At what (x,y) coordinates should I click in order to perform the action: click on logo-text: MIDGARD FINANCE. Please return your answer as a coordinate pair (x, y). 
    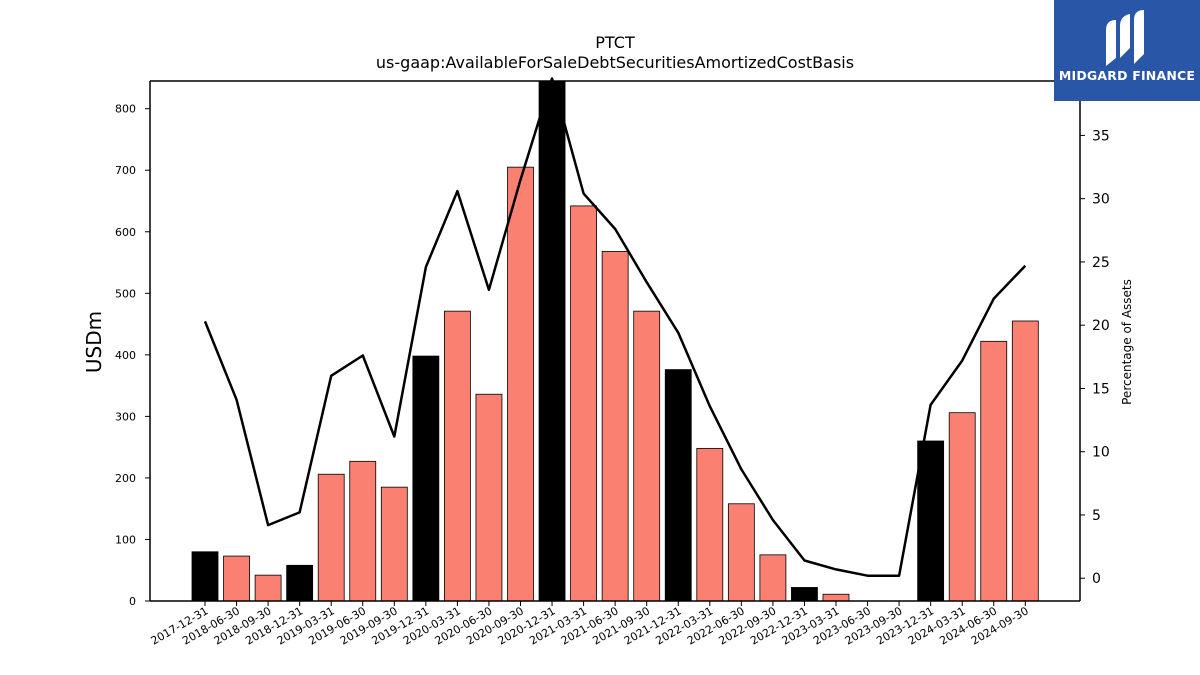
    Looking at the image, I should click on (1127, 75).